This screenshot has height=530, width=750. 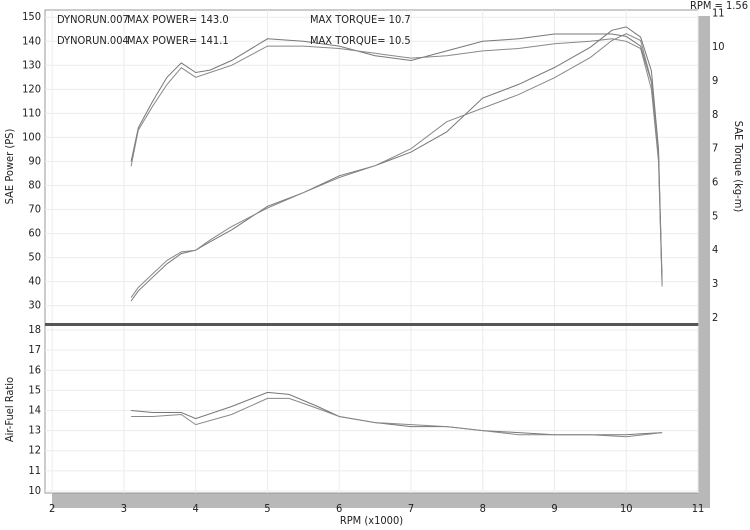 What do you see at coordinates (31, 40) in the screenshot?
I see `y-tick-label: 140` at bounding box center [31, 40].